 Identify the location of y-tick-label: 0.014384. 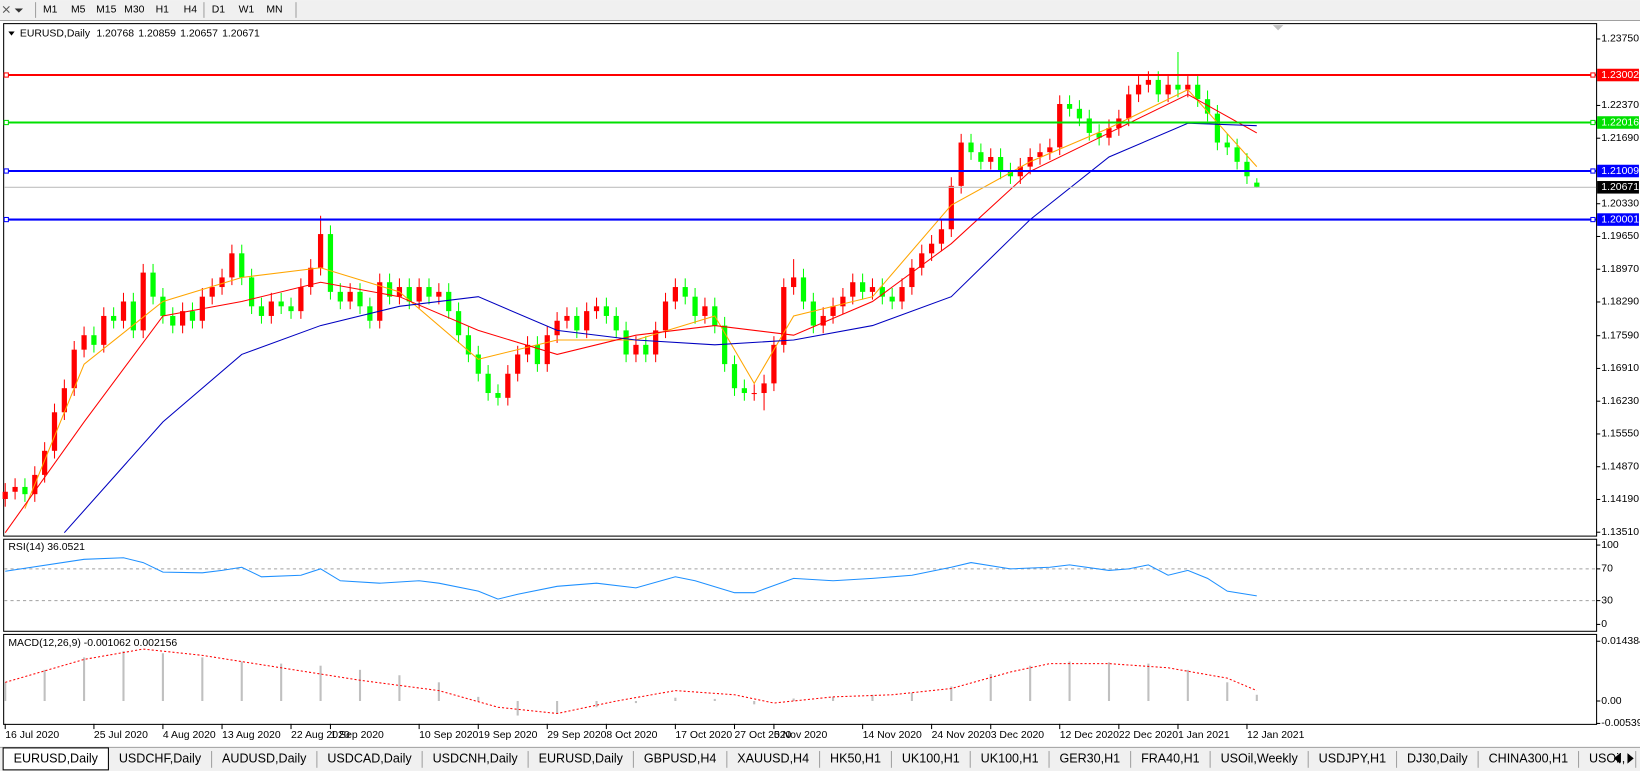
(1620, 641).